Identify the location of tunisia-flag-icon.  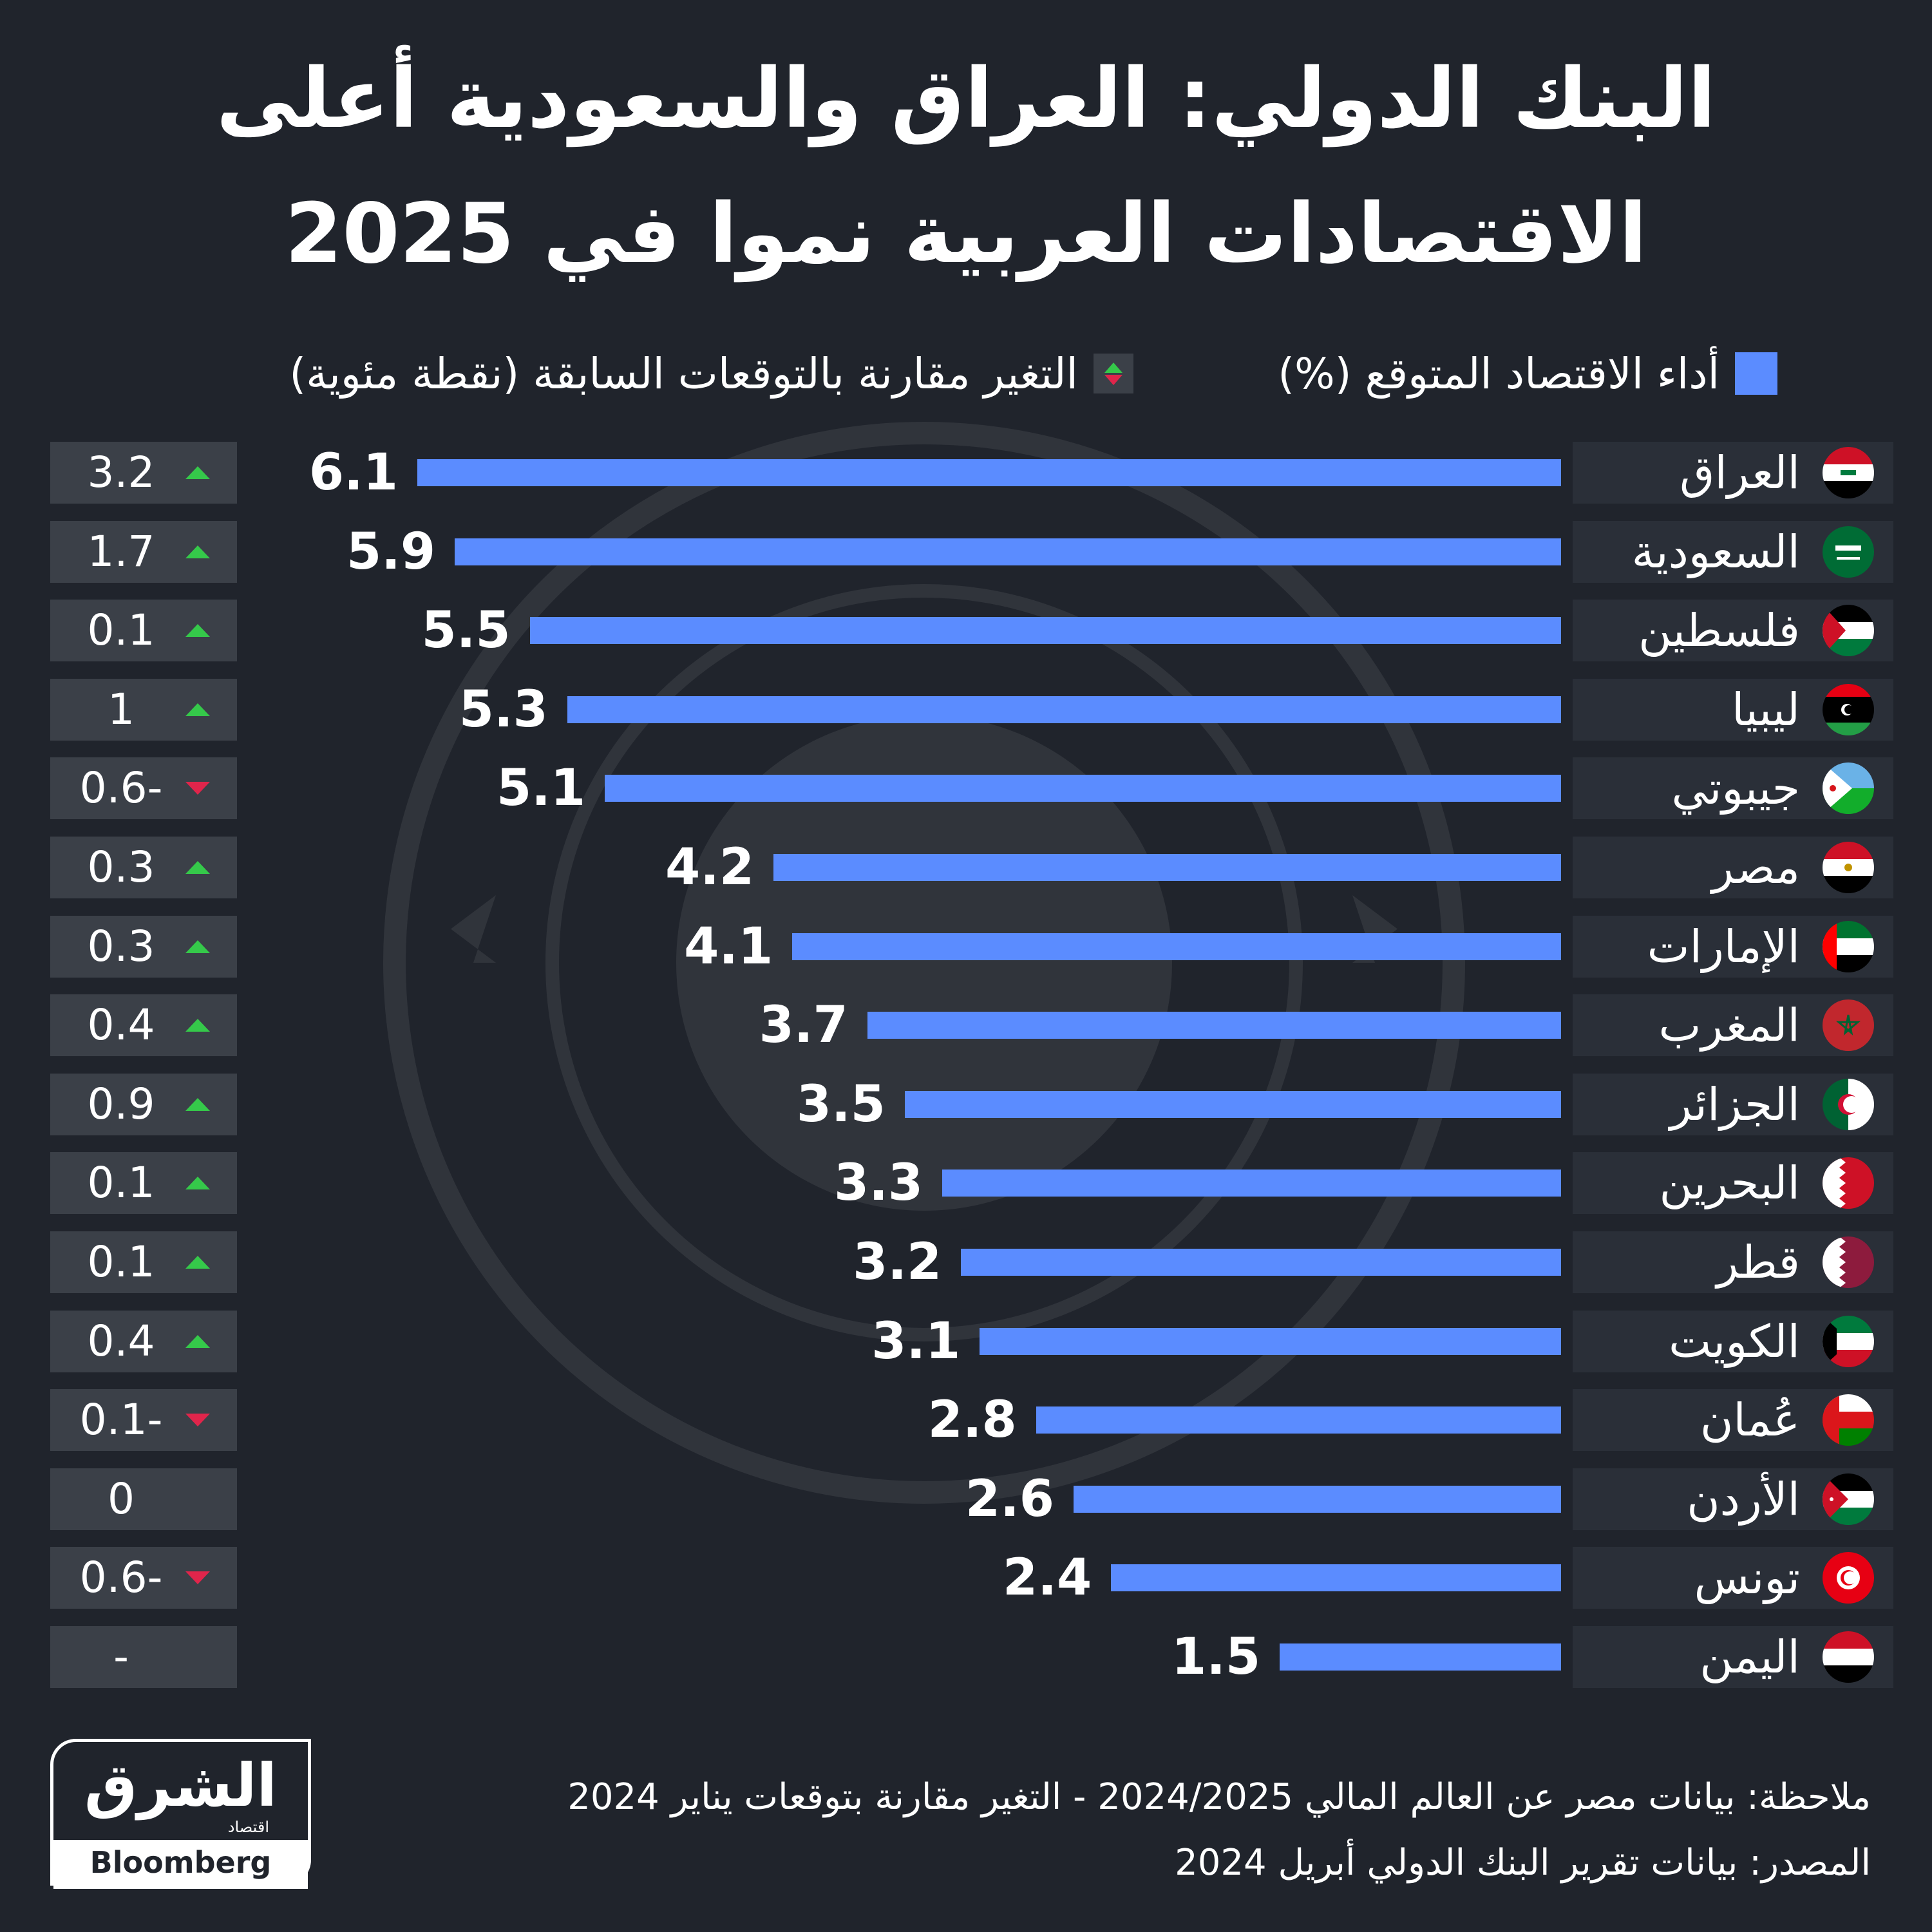
(1849, 1578).